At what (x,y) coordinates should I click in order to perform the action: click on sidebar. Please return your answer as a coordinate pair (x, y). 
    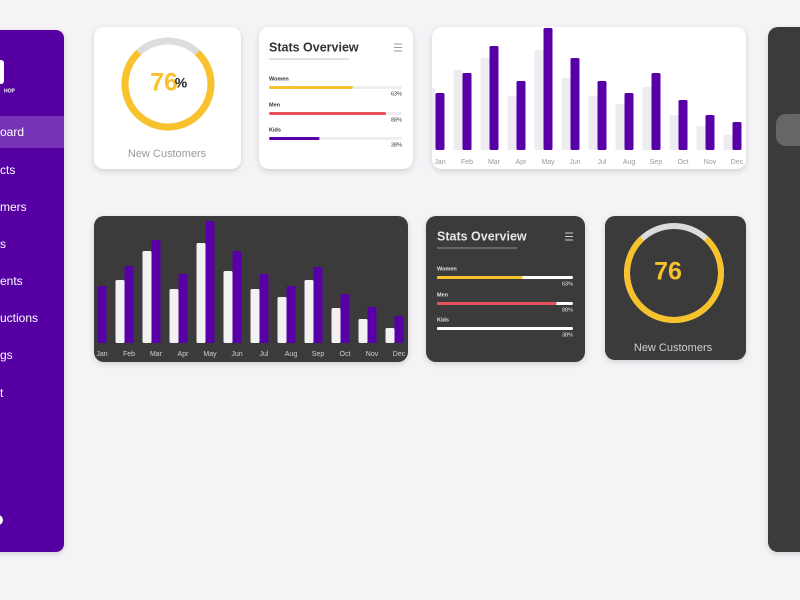
    Looking at the image, I should click on (32, 291).